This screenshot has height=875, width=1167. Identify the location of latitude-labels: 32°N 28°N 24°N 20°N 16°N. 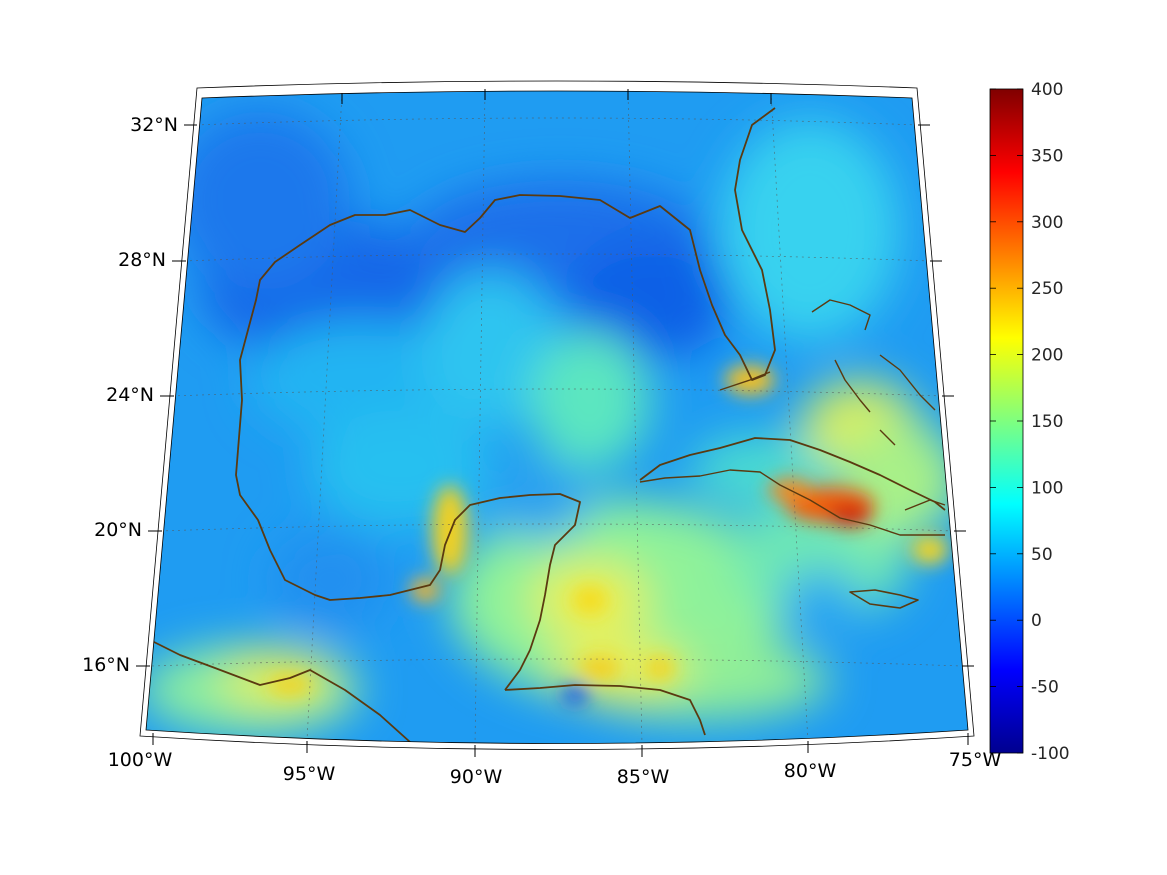
(130, 395).